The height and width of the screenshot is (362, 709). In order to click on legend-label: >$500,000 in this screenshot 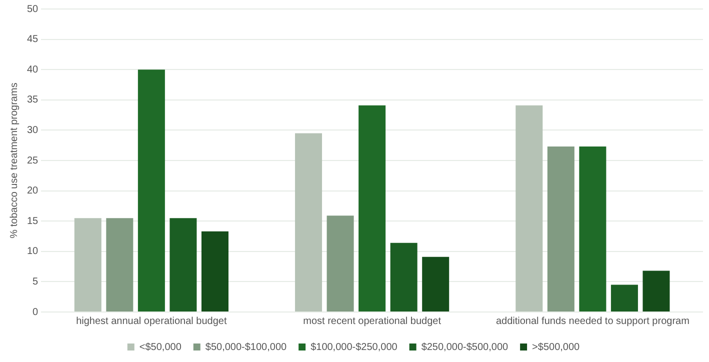, I will do `click(556, 347)`.